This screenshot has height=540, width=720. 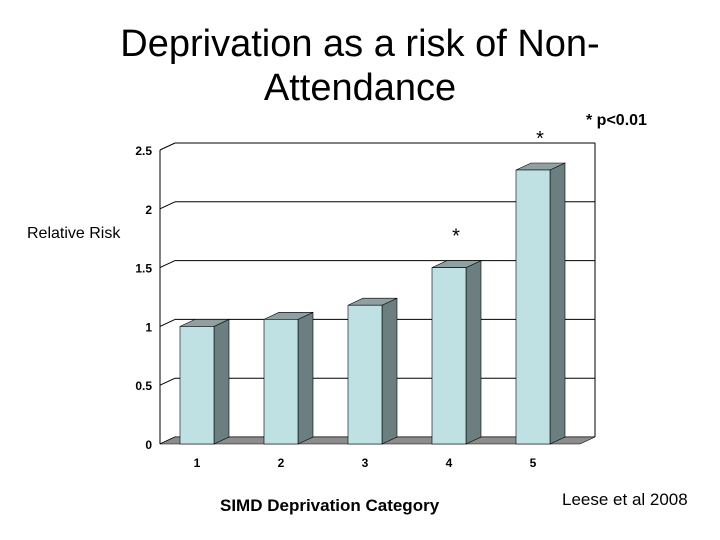 What do you see at coordinates (533, 463) in the screenshot?
I see `x-tick-label: 5` at bounding box center [533, 463].